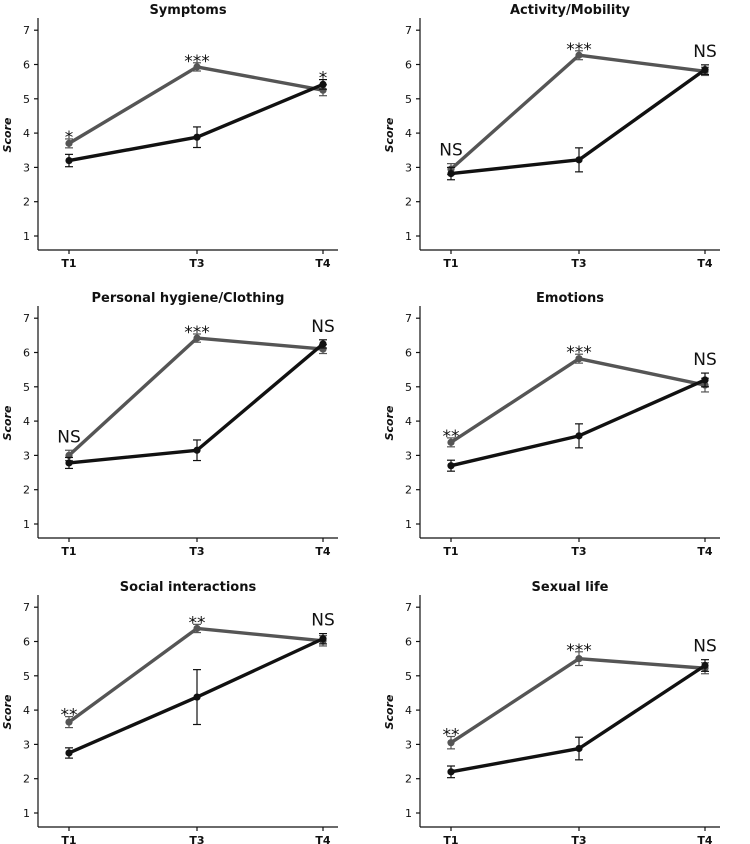 This screenshot has width=750, height=844. I want to click on chart-title: Activity/Mobility, so click(570, 10).